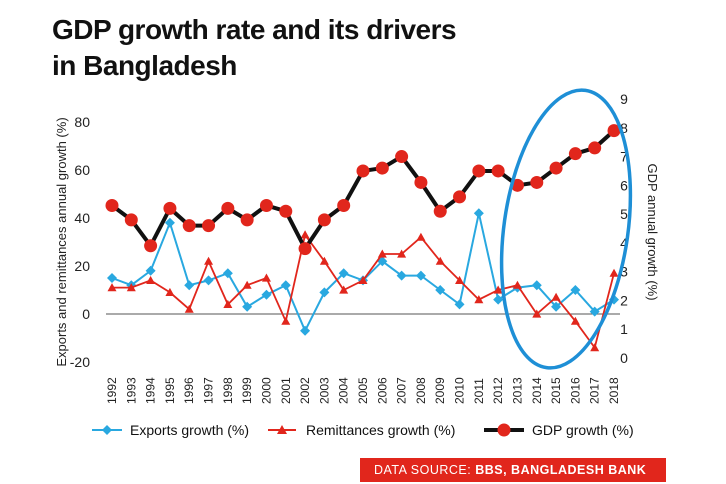  I want to click on legend-gdp-marker, so click(504, 430).